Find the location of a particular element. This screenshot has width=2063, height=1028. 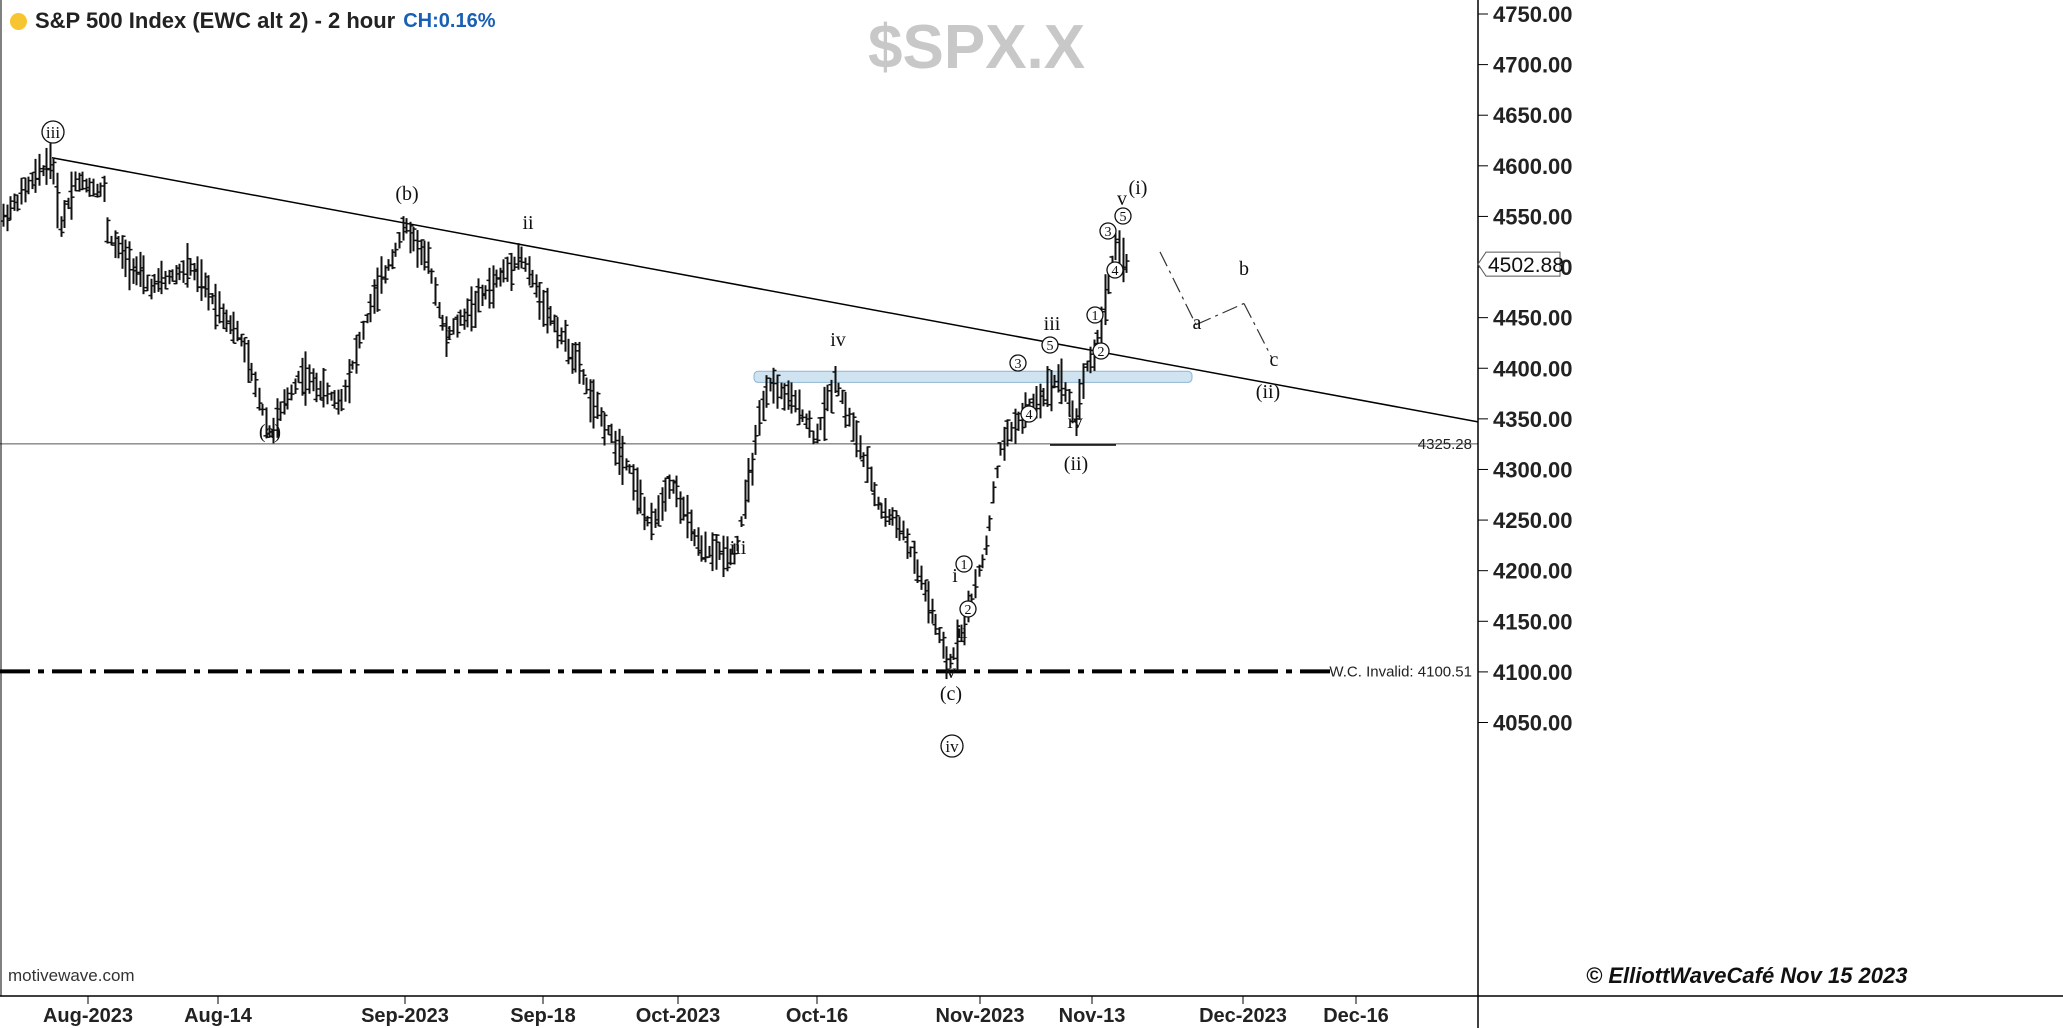

resistance-zone is located at coordinates (973, 376).